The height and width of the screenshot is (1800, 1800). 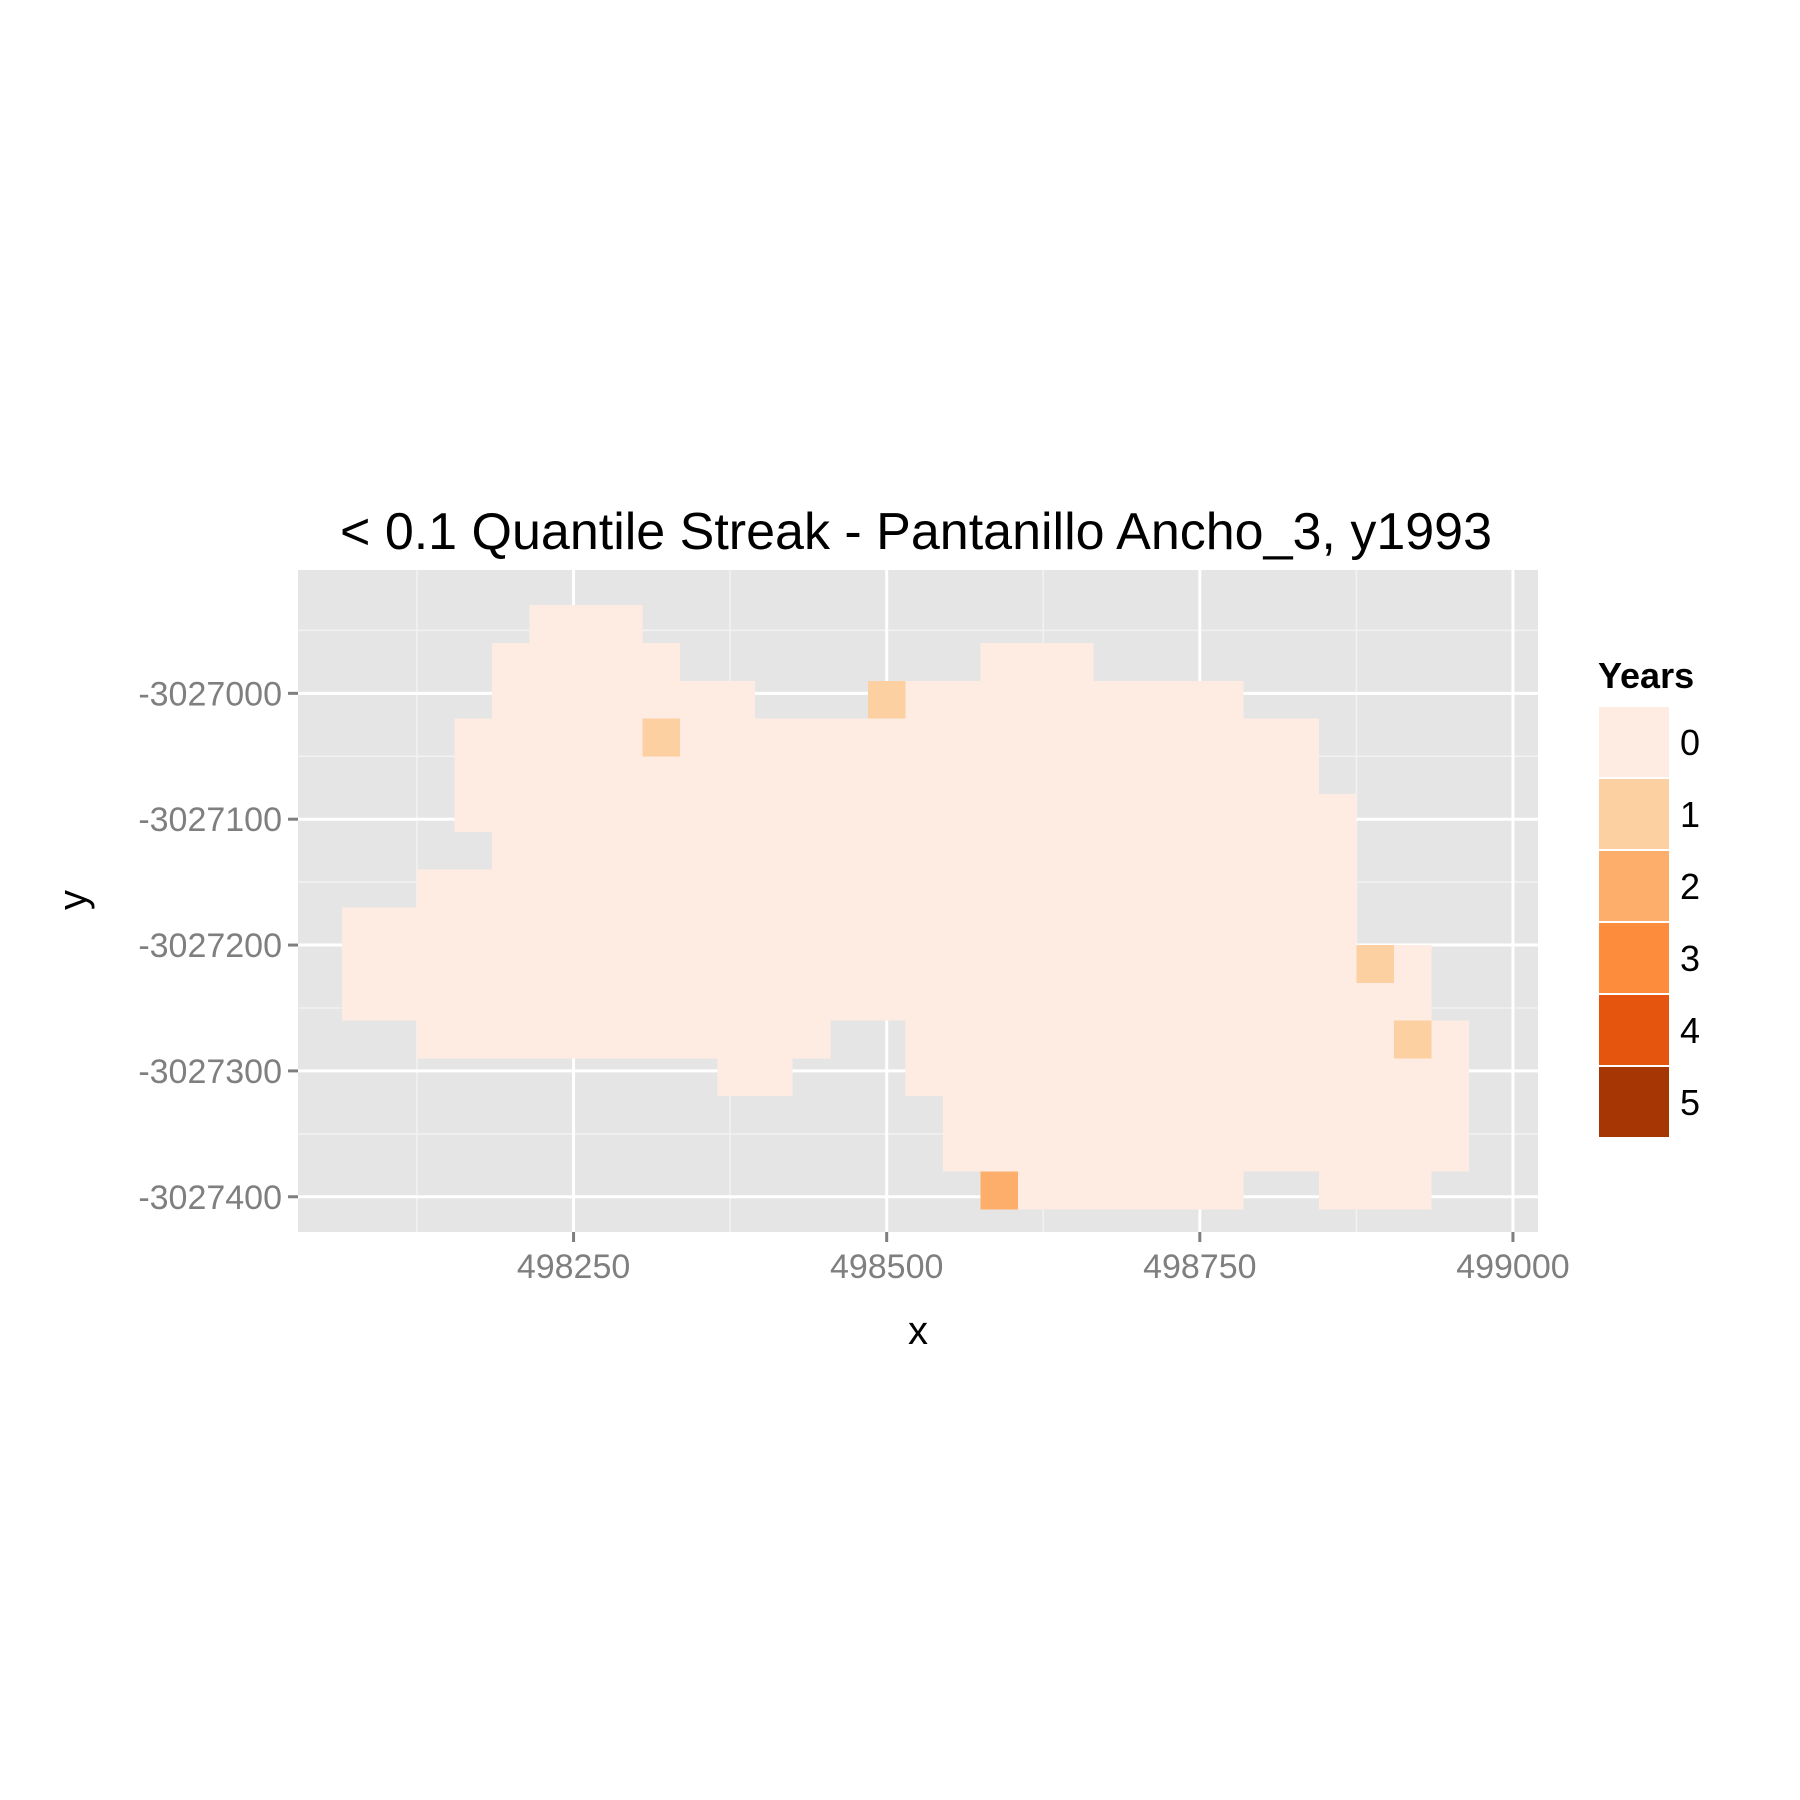 I want to click on legend-label: 3, so click(x=1690, y=958).